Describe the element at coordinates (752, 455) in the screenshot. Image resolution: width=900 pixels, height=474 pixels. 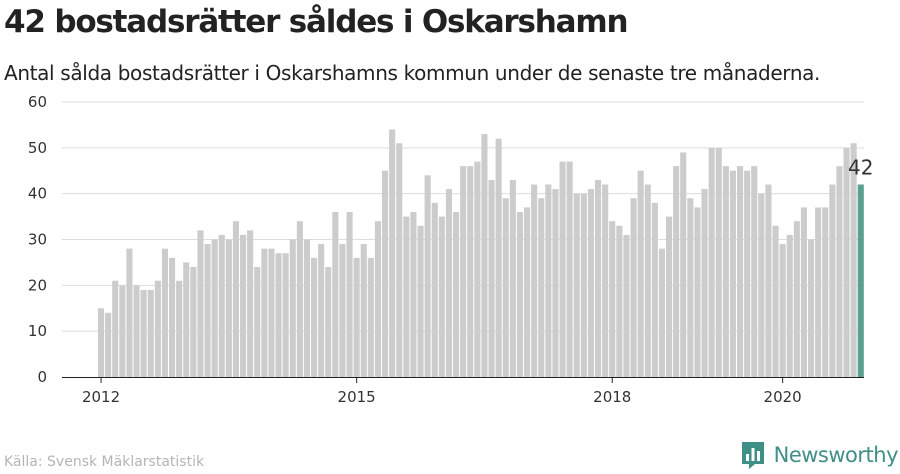
I see `newsworthy-logo-icon` at that location.